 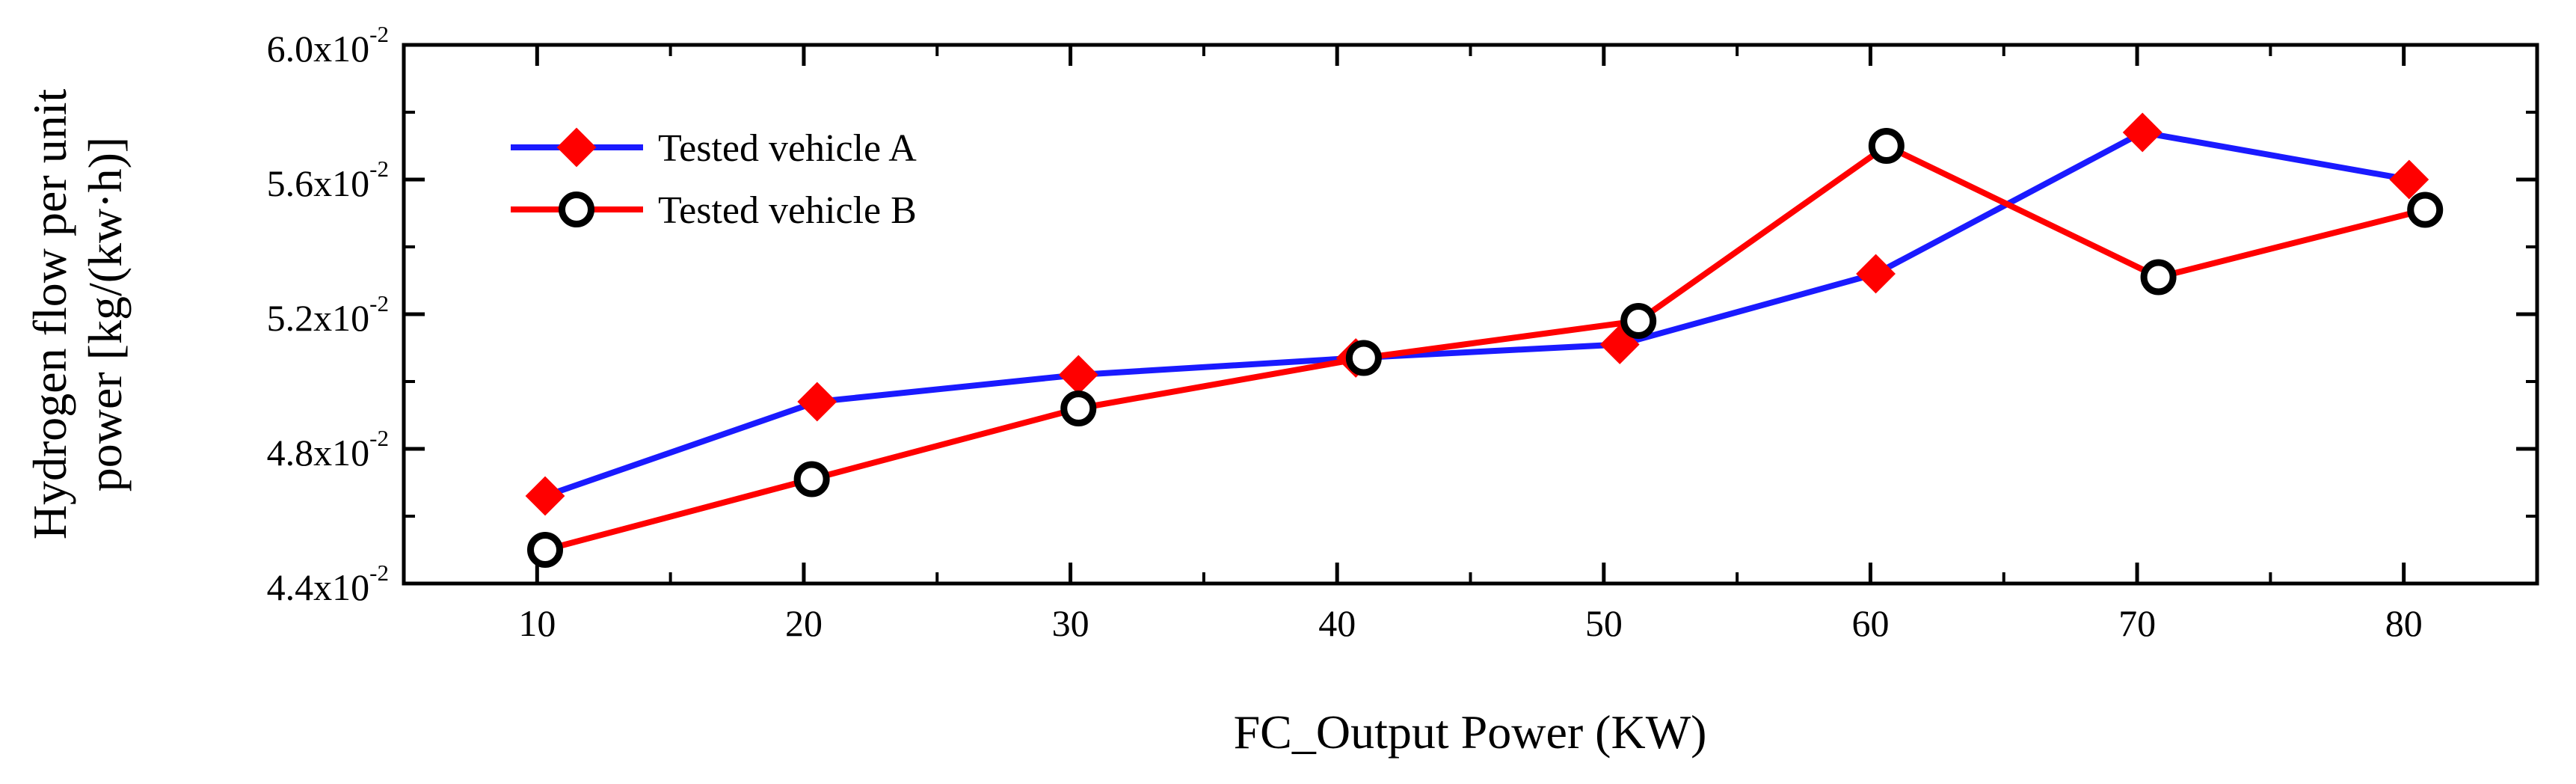 What do you see at coordinates (328, 180) in the screenshot?
I see `y-tick-label: 5.6x10⁻²` at bounding box center [328, 180].